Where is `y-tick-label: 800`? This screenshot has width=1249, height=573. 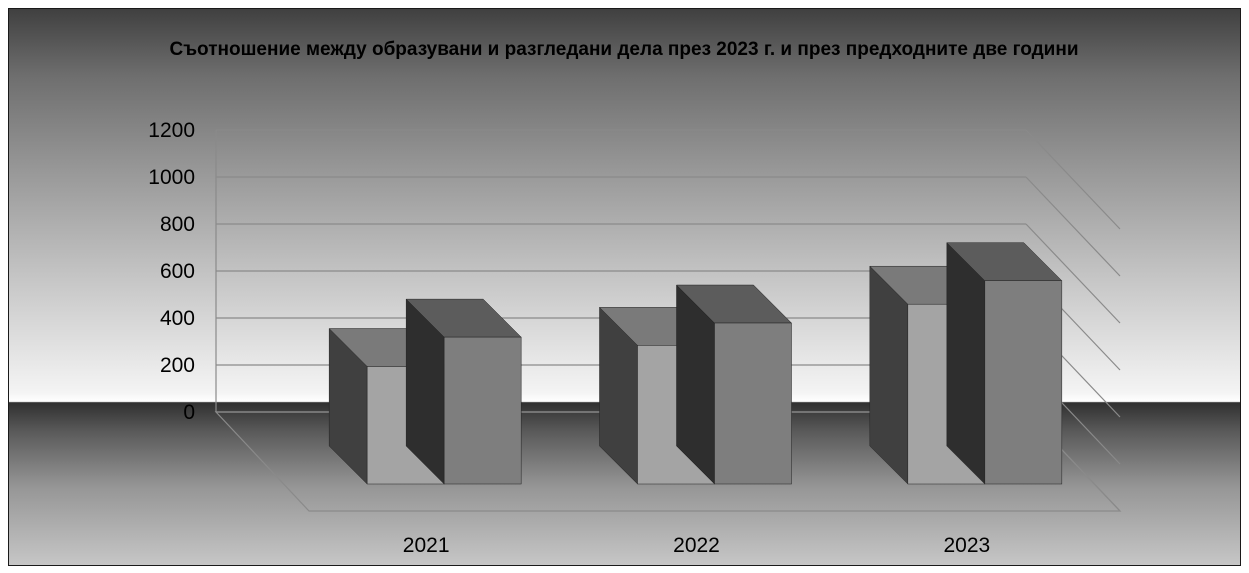 y-tick-label: 800 is located at coordinates (177, 224).